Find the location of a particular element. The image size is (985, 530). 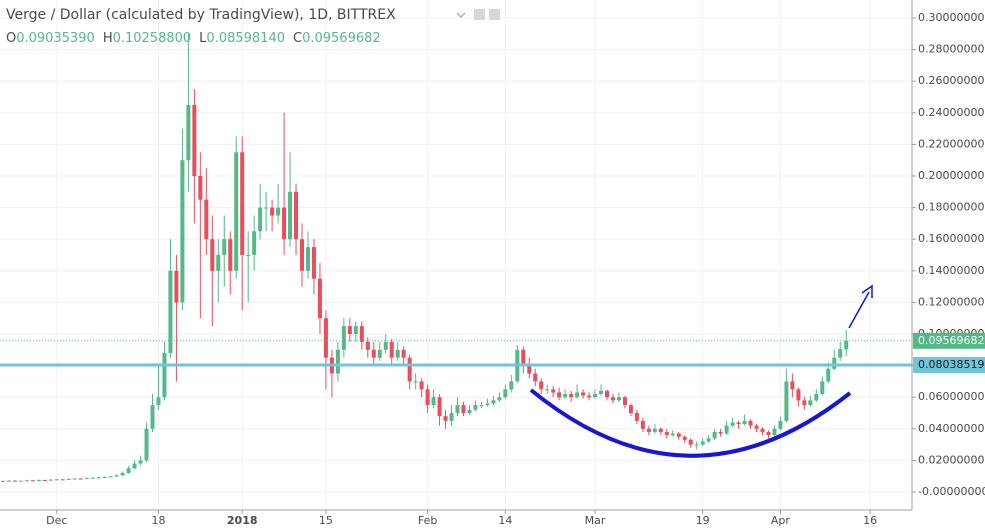

y-tick-label: 0.28000000 is located at coordinates (951, 49).